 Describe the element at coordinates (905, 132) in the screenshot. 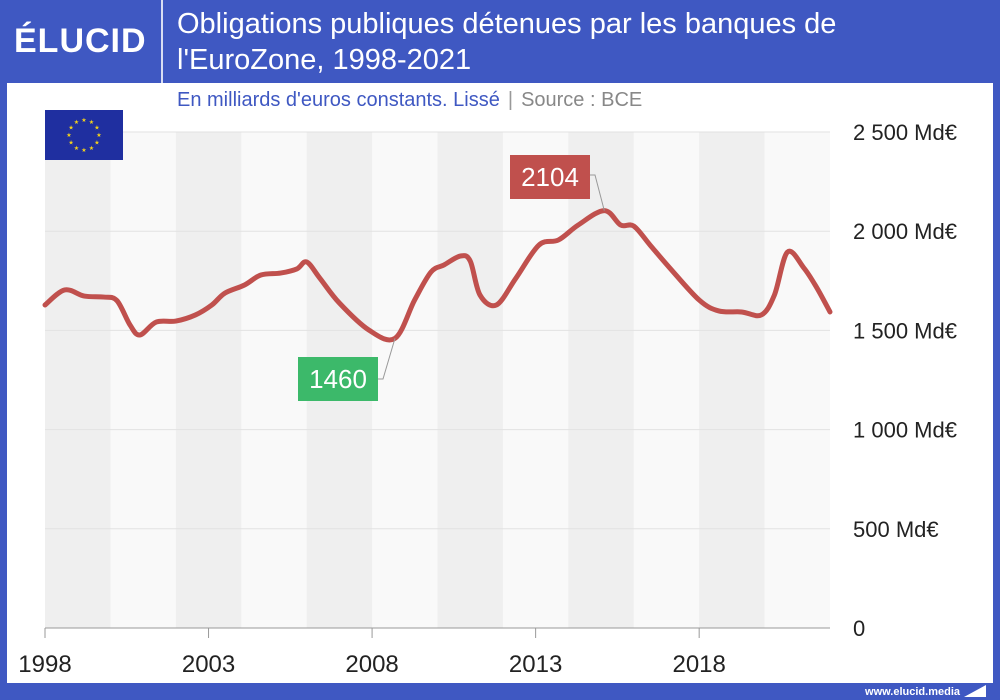

I see `y-tick-label: 2 500 Md€` at that location.